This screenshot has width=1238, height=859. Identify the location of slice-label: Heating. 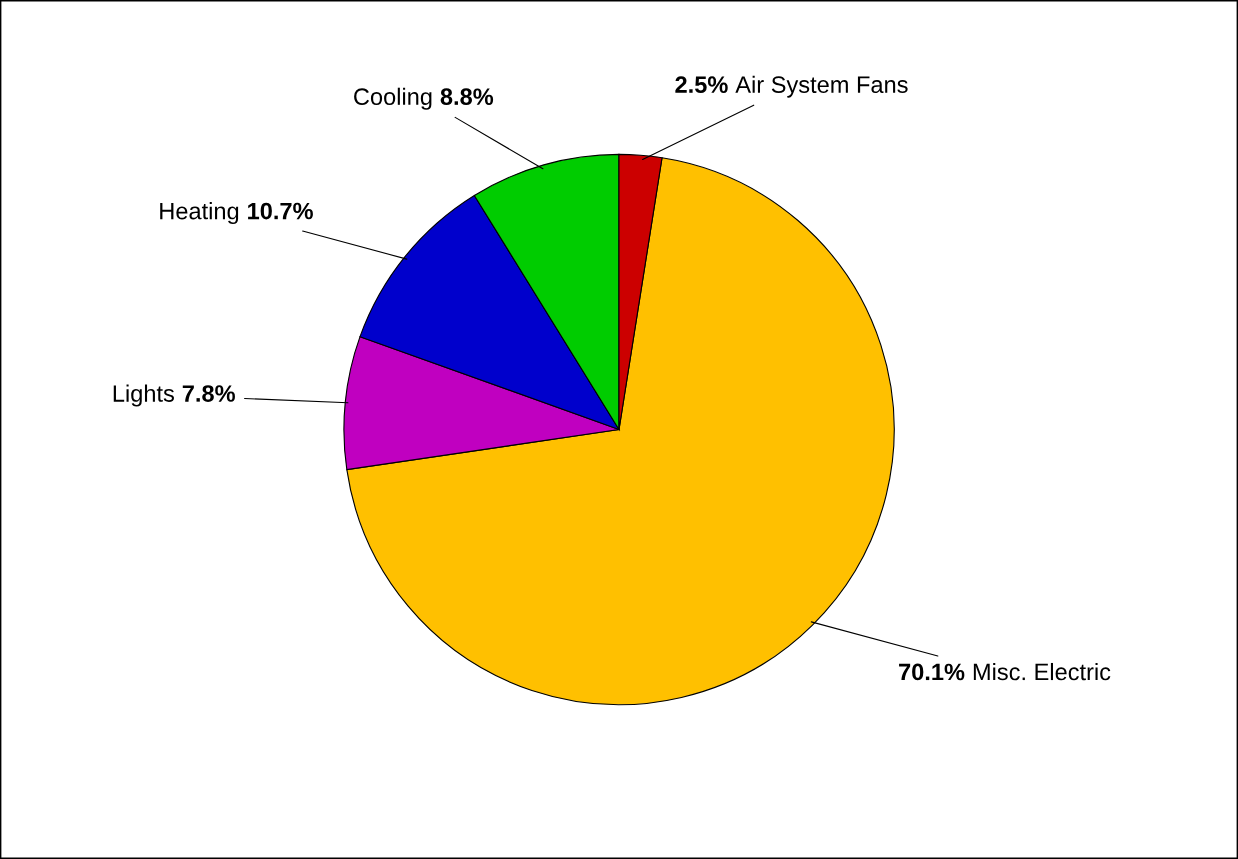
(199, 213).